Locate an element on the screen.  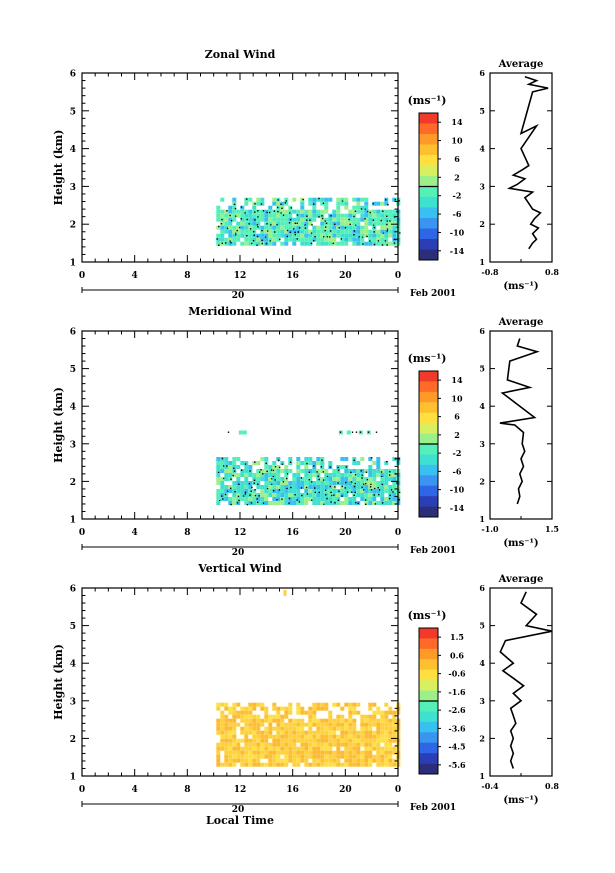
x-tick-label: 20 is located at coordinates (345, 533).